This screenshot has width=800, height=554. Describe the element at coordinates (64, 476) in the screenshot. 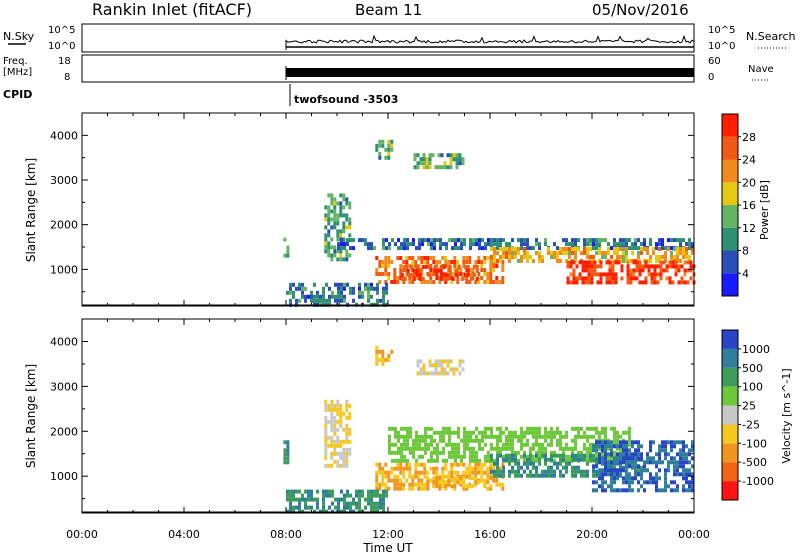

I see `y-tick-label: 1000` at that location.